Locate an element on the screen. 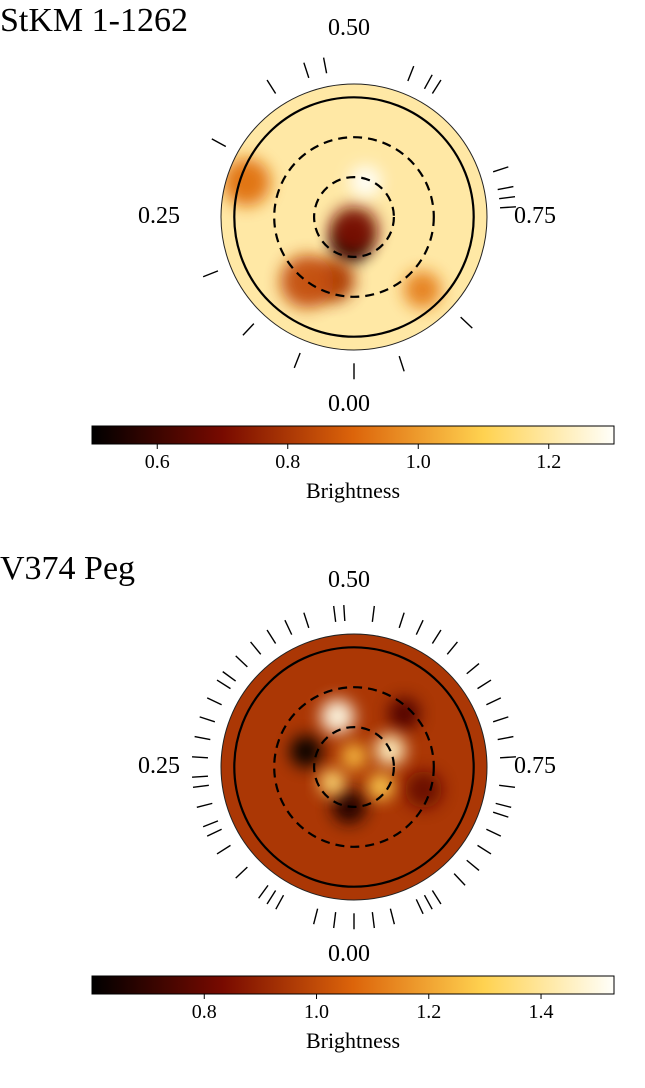  colorbar-tick-label: 1.4 is located at coordinates (541, 1012).